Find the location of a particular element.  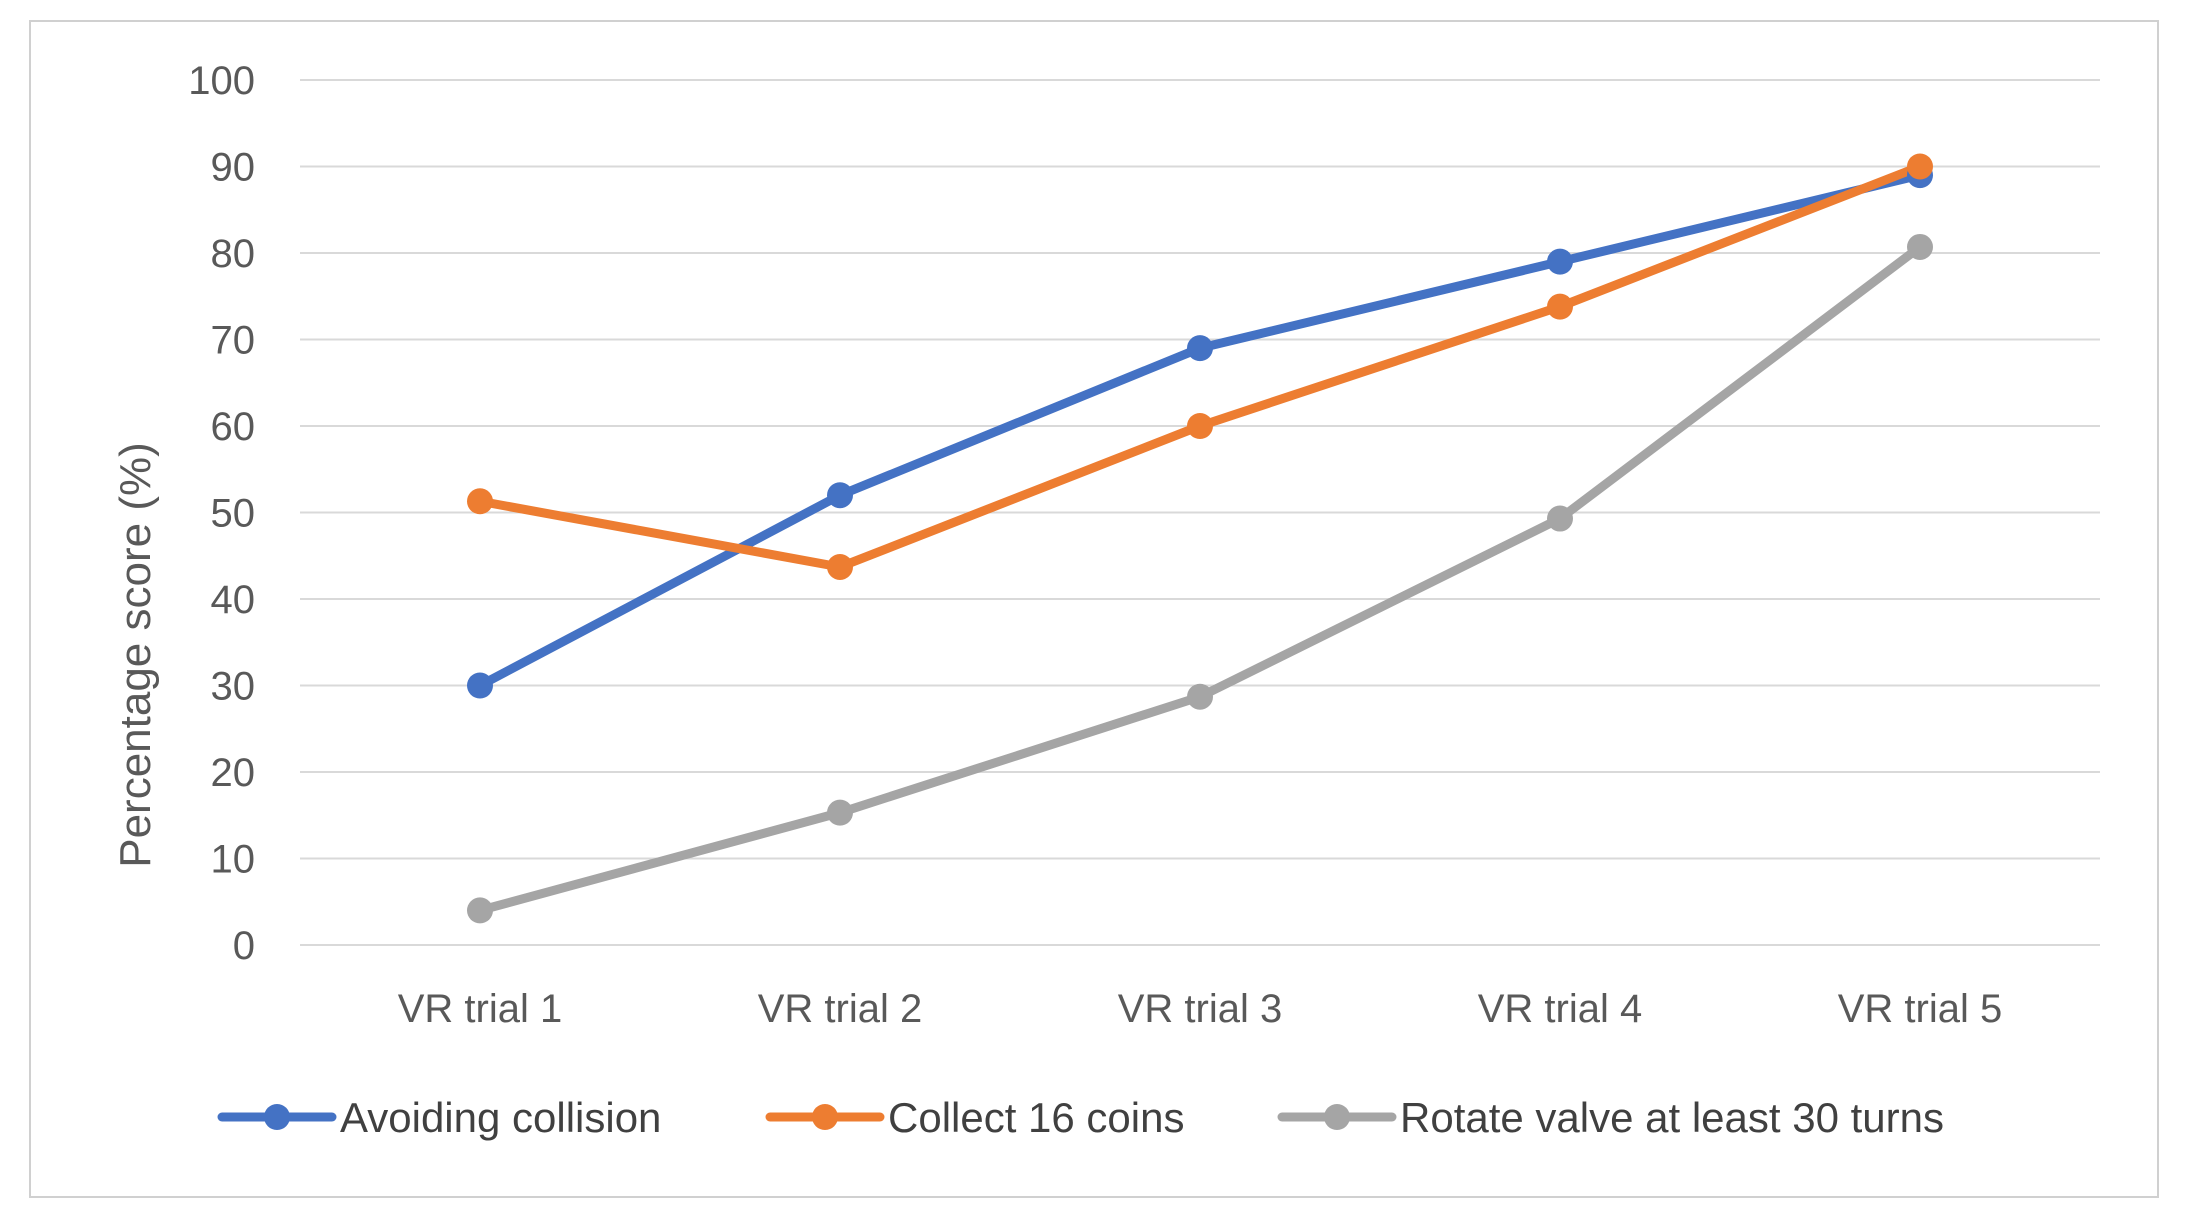

y-tick-label: 70 is located at coordinates (233, 341).